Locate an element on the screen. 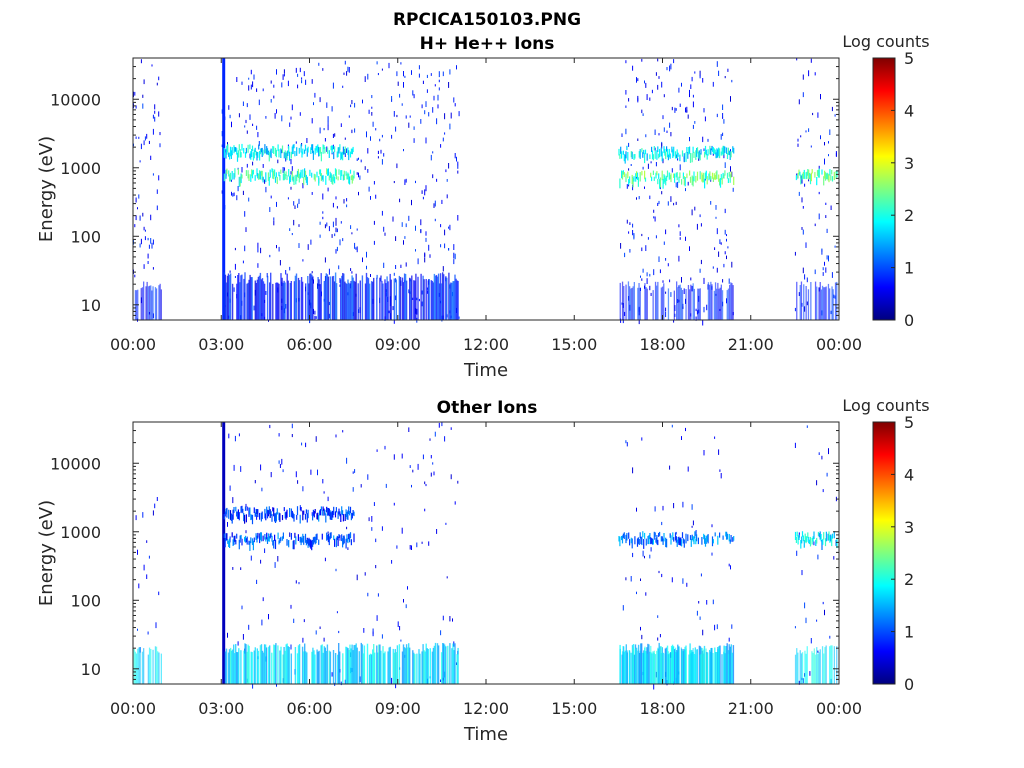  colorbar-tick-label: 2 is located at coordinates (909, 579).